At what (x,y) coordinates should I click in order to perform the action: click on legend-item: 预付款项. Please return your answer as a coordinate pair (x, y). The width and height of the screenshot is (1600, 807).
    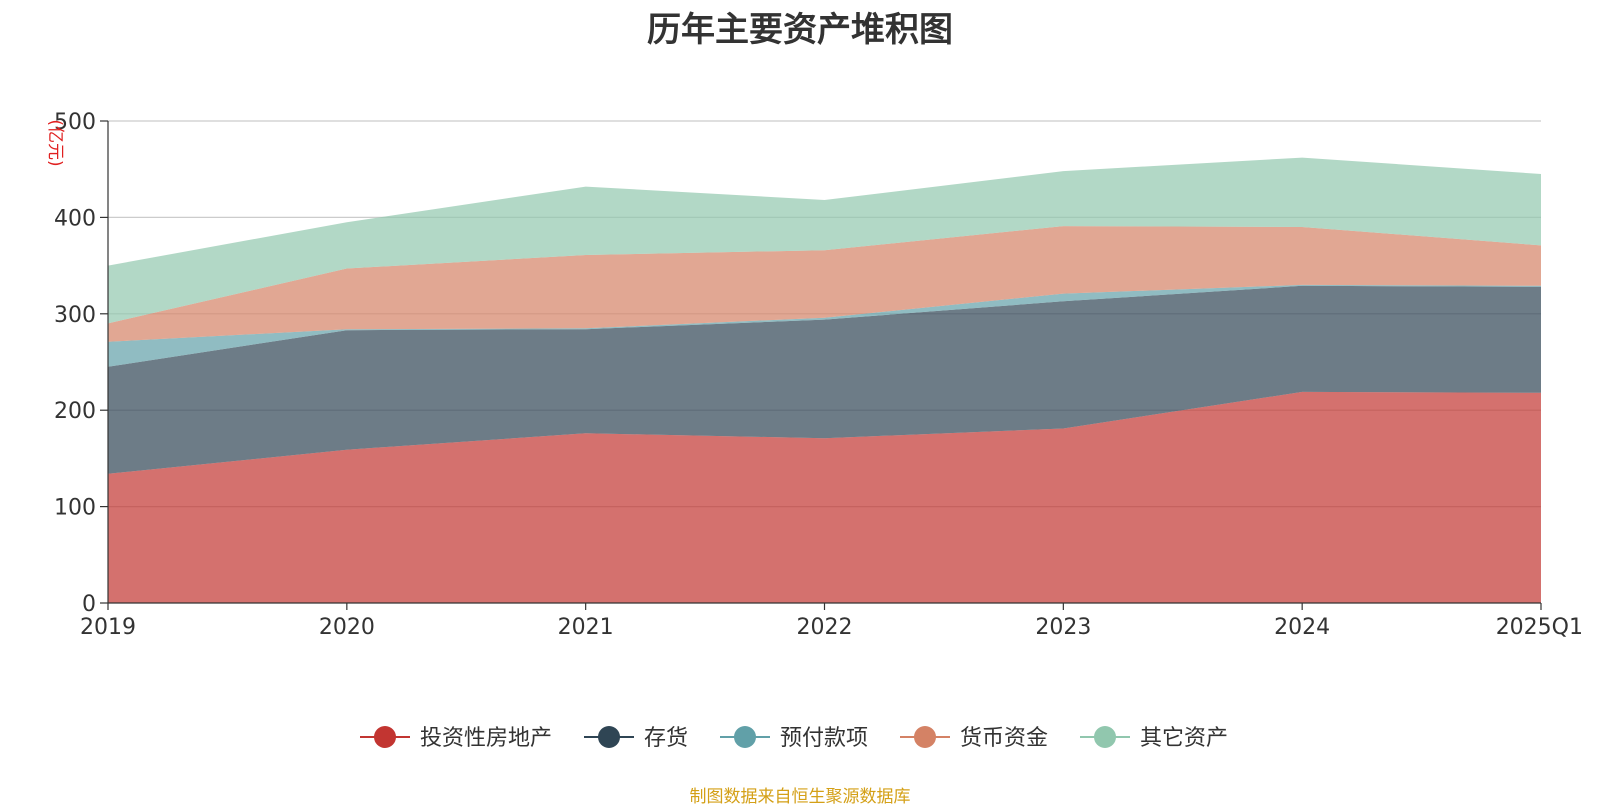
    Looking at the image, I should click on (794, 738).